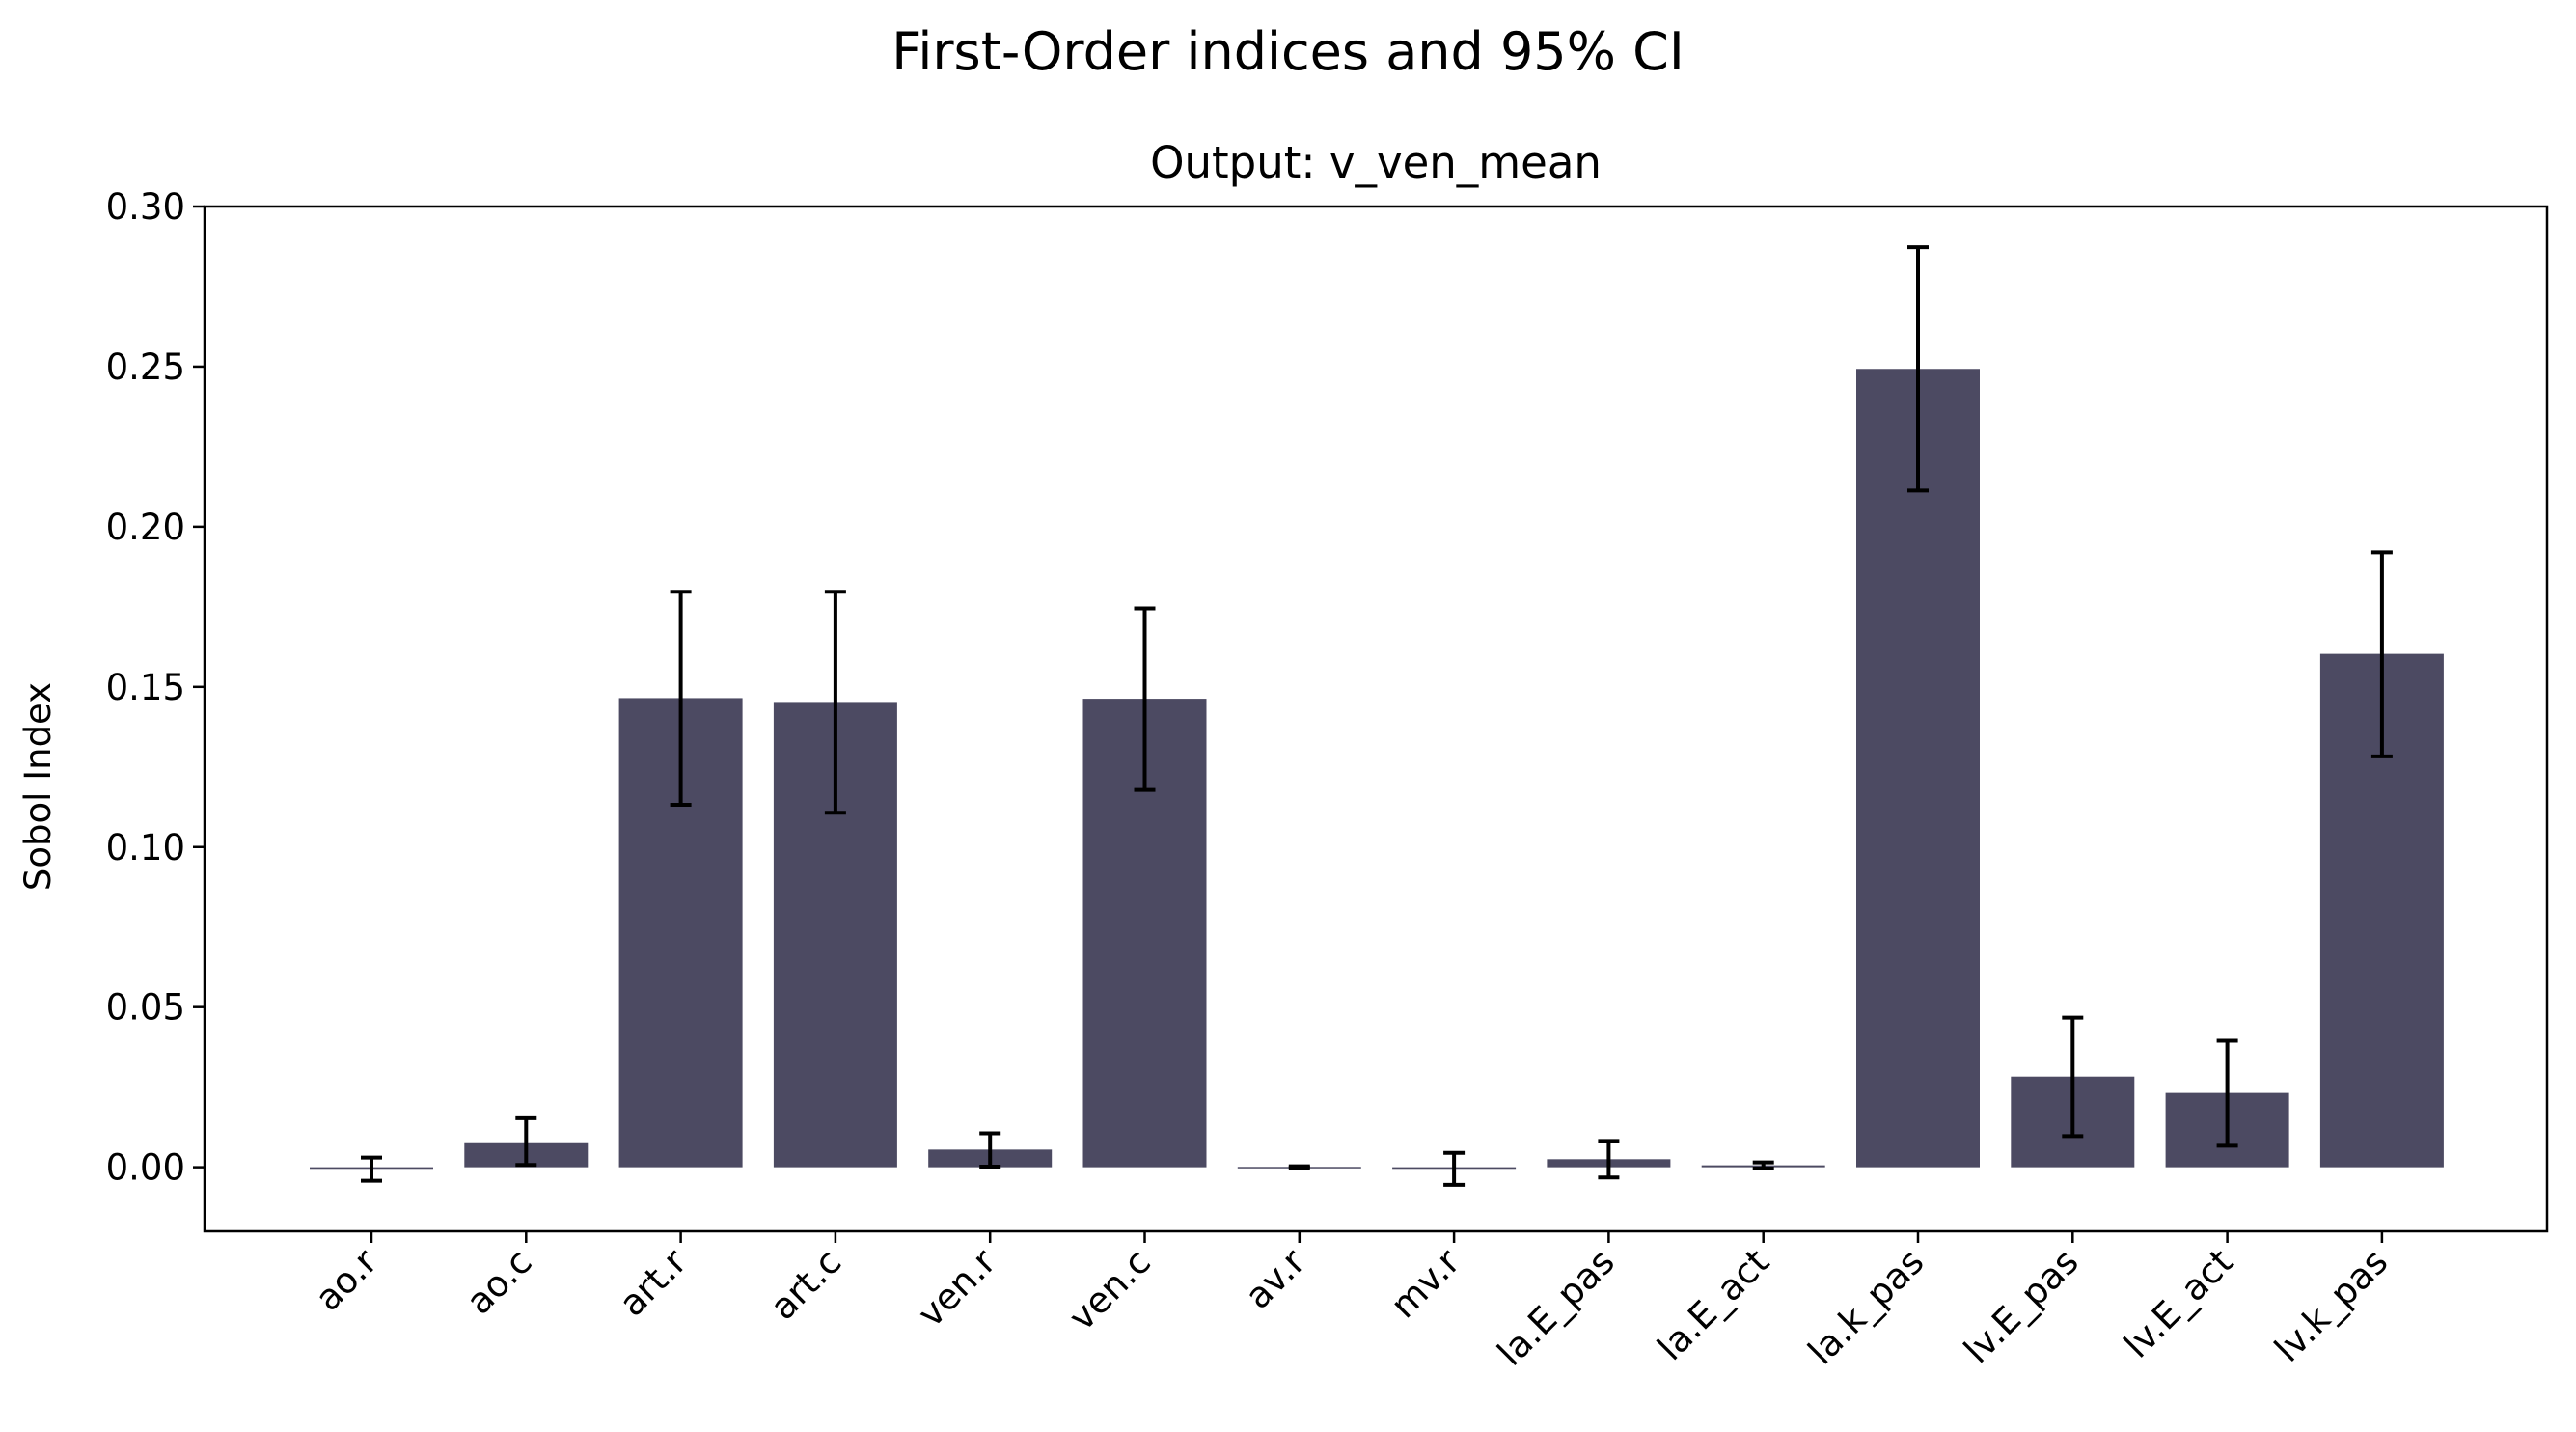 Image resolution: width=2576 pixels, height=1432 pixels. I want to click on x-tick-label: lv.k_pas, so click(2331, 1306).